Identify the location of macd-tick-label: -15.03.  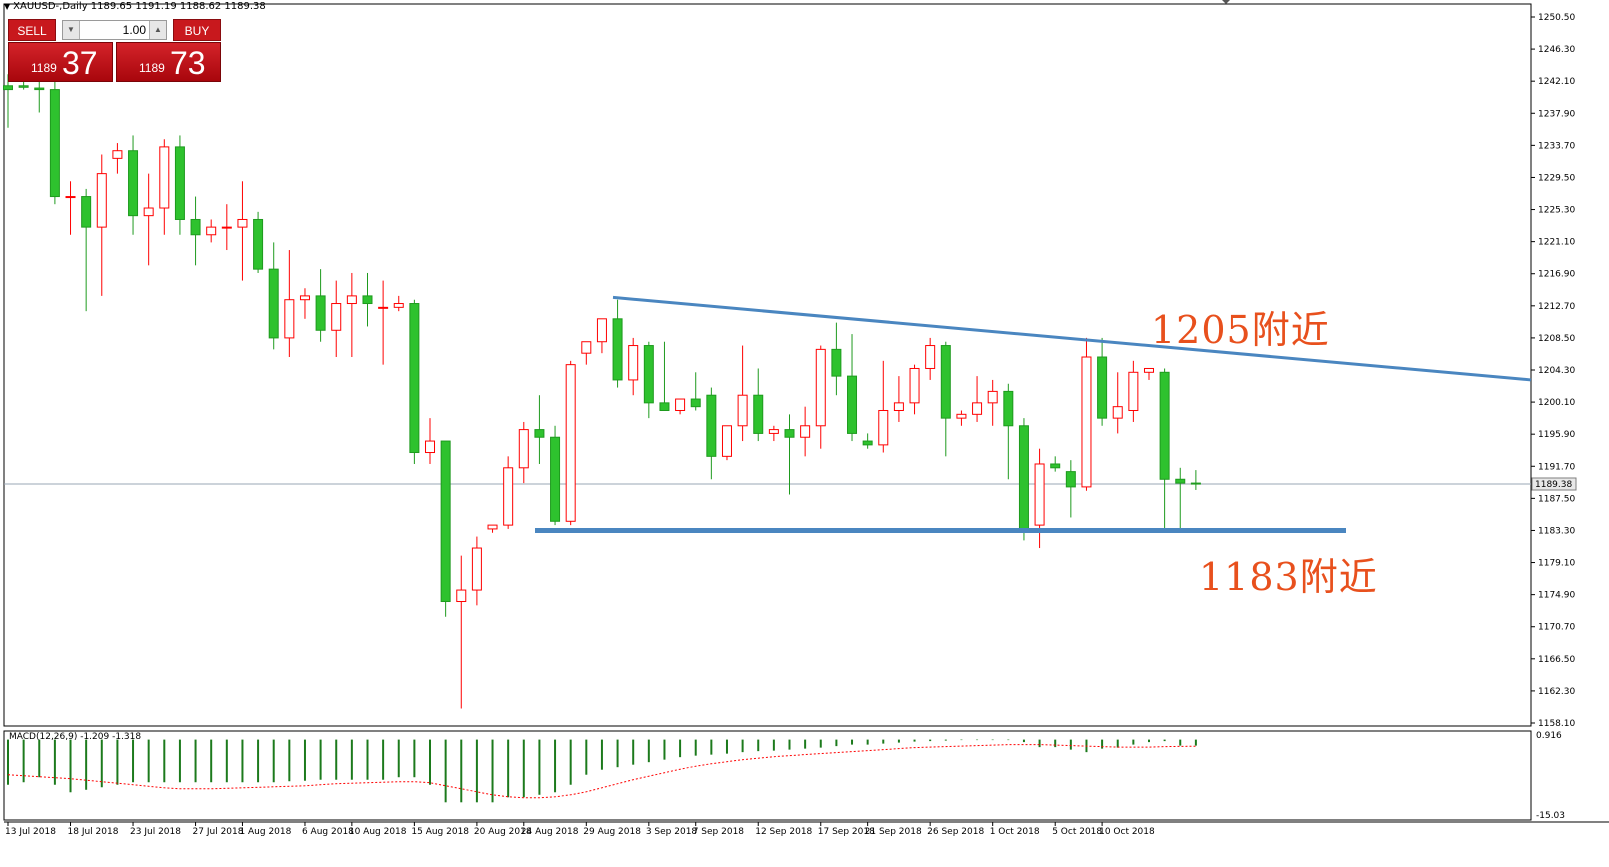
(1550, 816).